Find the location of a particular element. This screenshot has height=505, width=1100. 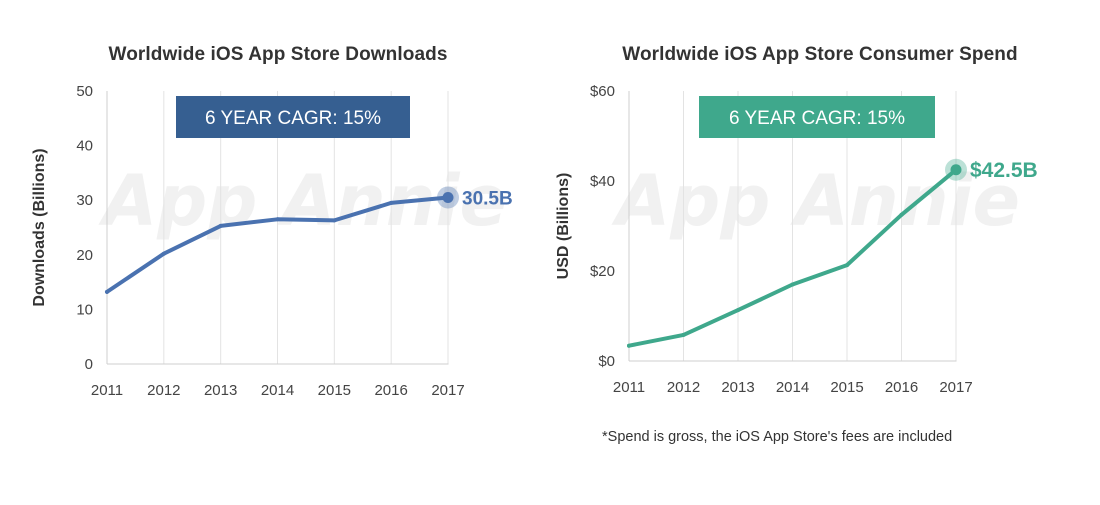

y-tick-label: 20 is located at coordinates (84, 255).